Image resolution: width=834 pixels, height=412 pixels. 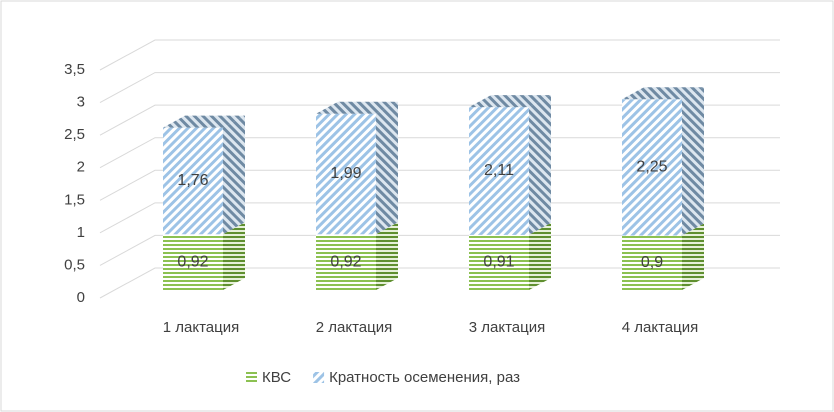 I want to click on data-label: 2,25, so click(x=651, y=167).